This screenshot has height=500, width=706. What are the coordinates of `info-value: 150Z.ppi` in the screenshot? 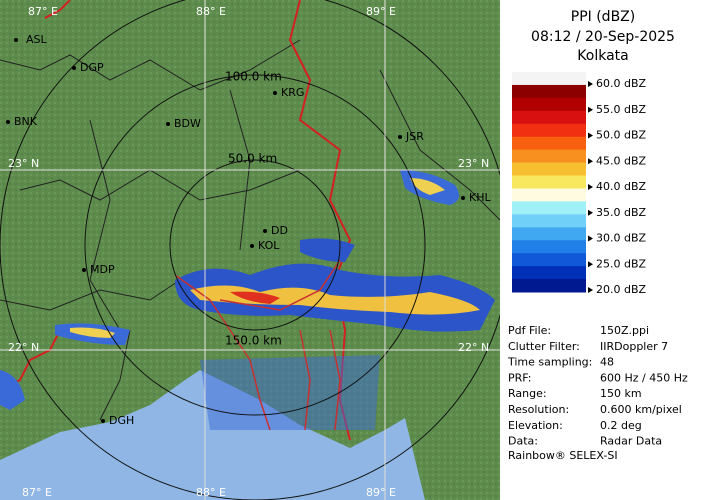 It's located at (624, 330).